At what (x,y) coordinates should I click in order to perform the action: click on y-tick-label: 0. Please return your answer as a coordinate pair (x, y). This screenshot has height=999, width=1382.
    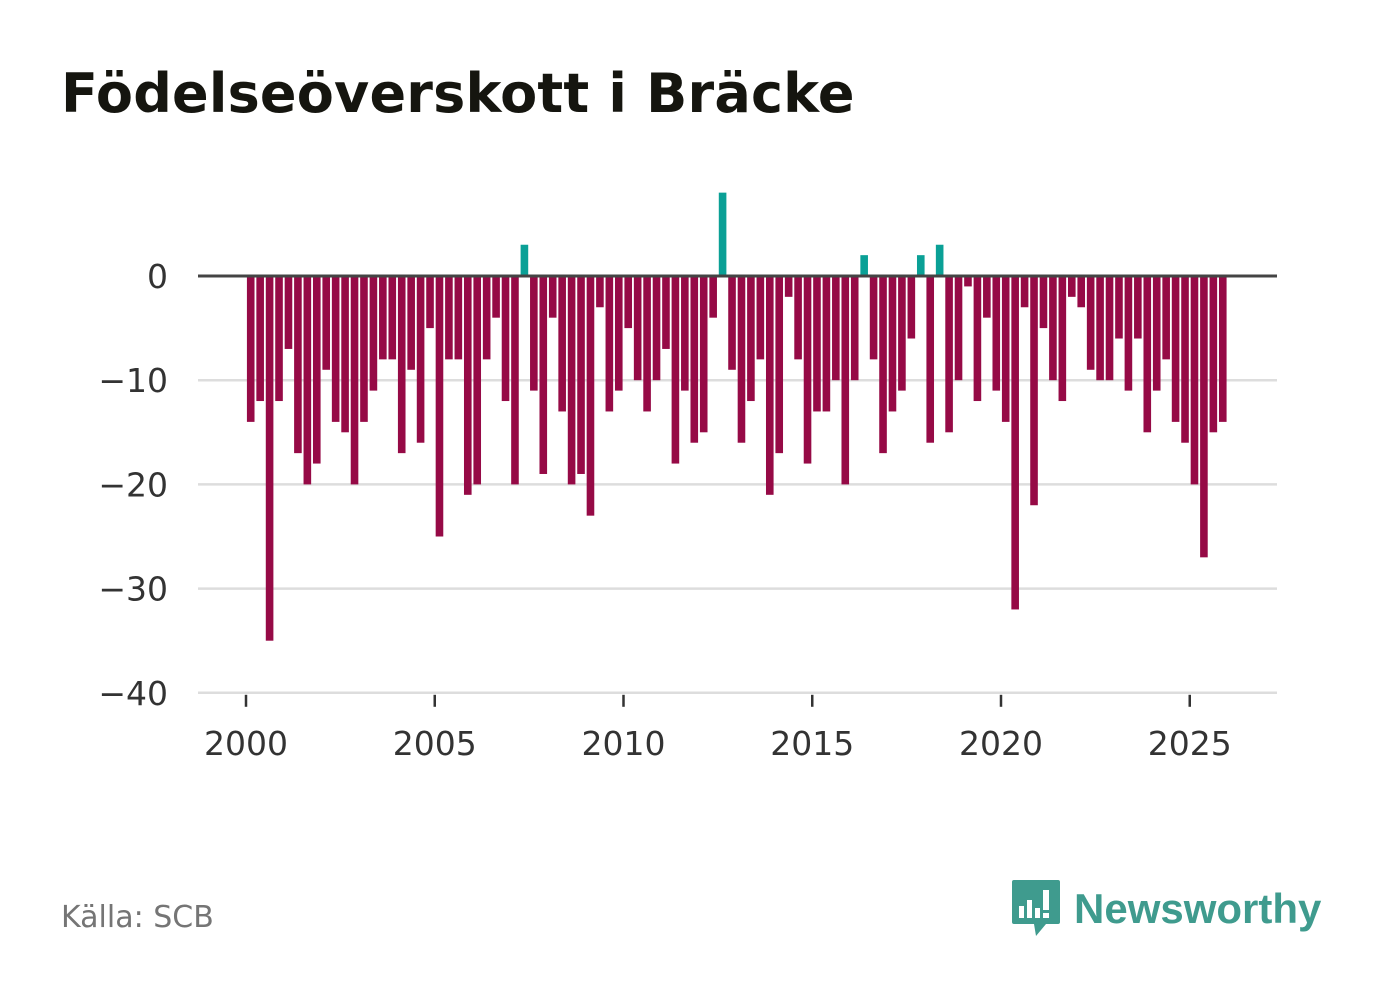
    Looking at the image, I should click on (157, 276).